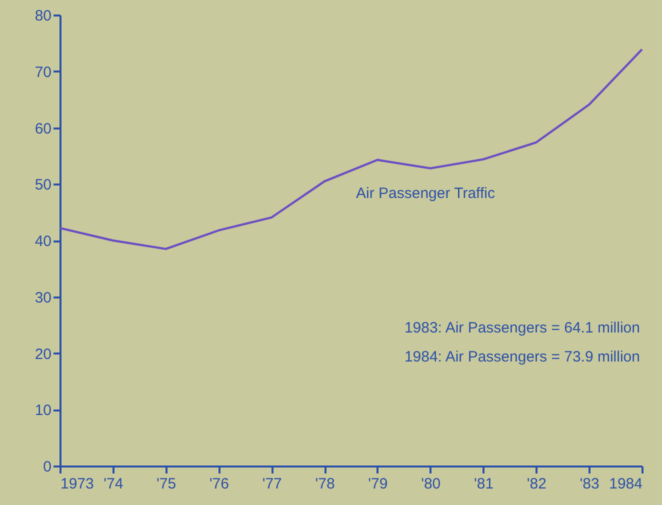 The width and height of the screenshot is (662, 505). Describe the element at coordinates (219, 484) in the screenshot. I see `x-tick-label: '76` at that location.